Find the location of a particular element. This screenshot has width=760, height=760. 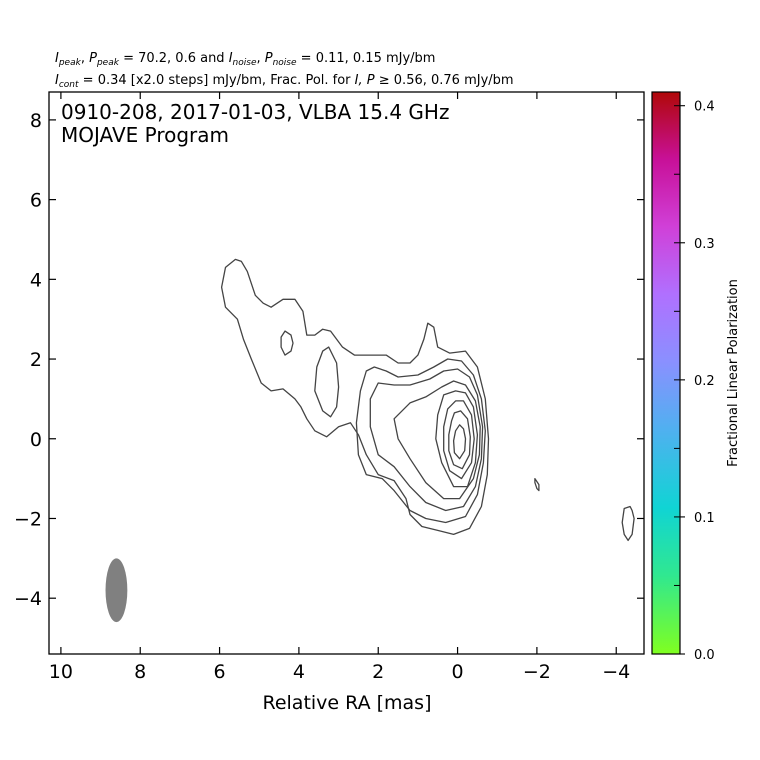

colorbar-tick-label-2: 0.2 is located at coordinates (704, 381).